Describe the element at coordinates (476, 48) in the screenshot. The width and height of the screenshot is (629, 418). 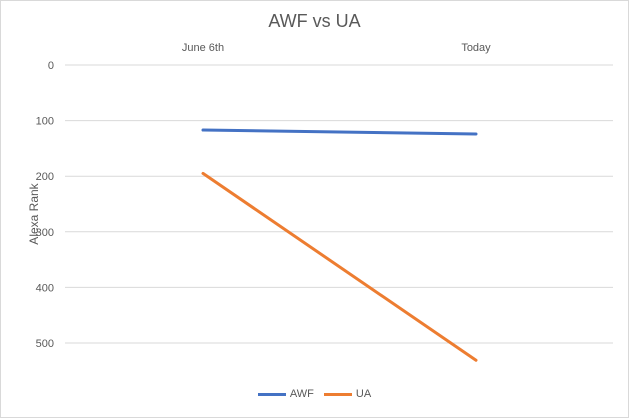
I see `x-tick-label: Today` at that location.